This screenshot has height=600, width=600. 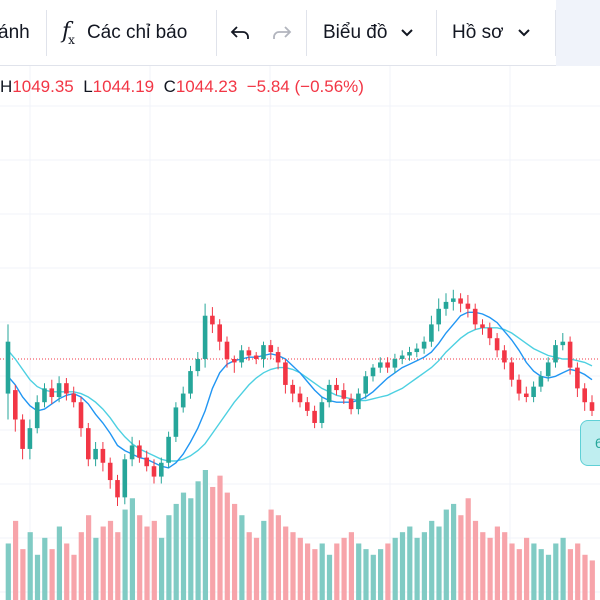 I want to click on profile-menu-label: Hồ sơ, so click(x=478, y=32).